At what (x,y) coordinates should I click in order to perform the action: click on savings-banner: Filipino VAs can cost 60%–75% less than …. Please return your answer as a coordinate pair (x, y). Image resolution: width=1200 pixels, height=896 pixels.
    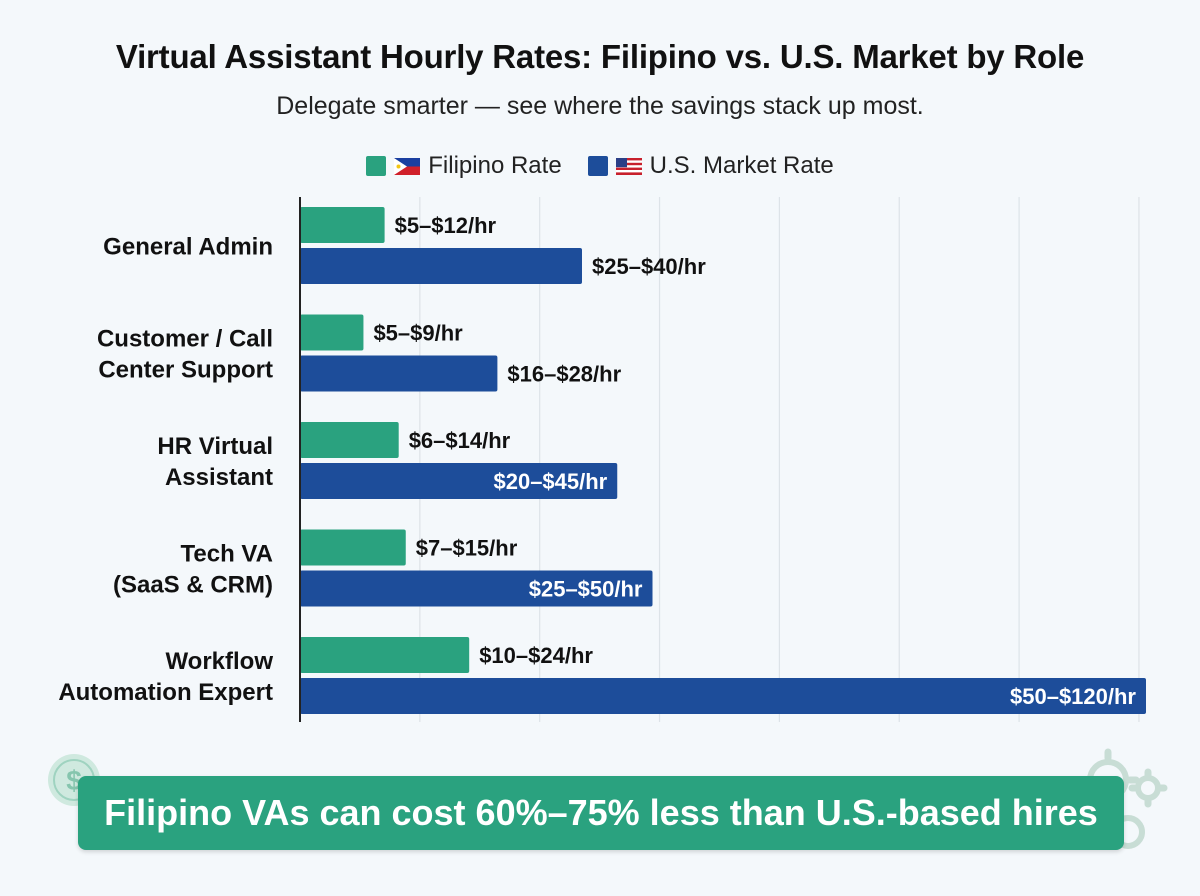
    Looking at the image, I should click on (601, 813).